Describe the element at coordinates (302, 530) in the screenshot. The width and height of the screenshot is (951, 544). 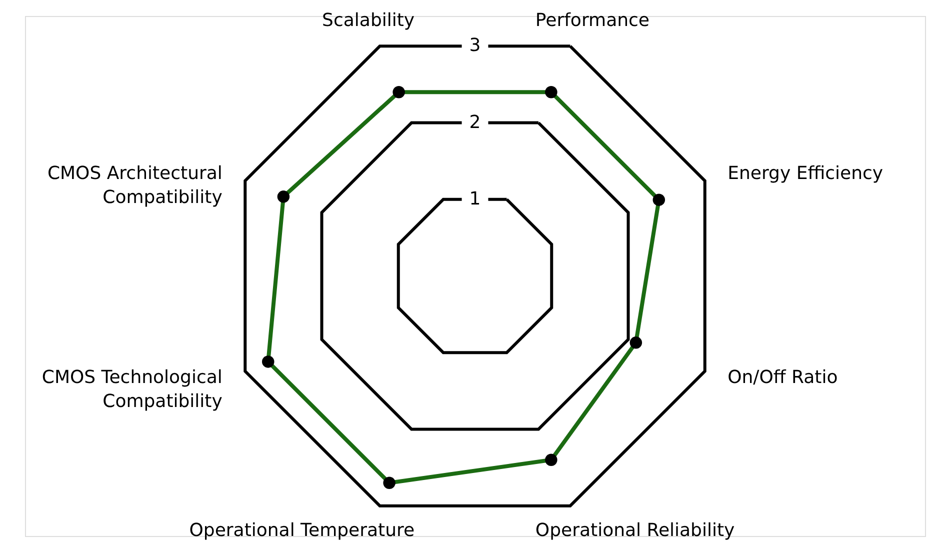
I see `spoke-label: Operational Temperature` at that location.